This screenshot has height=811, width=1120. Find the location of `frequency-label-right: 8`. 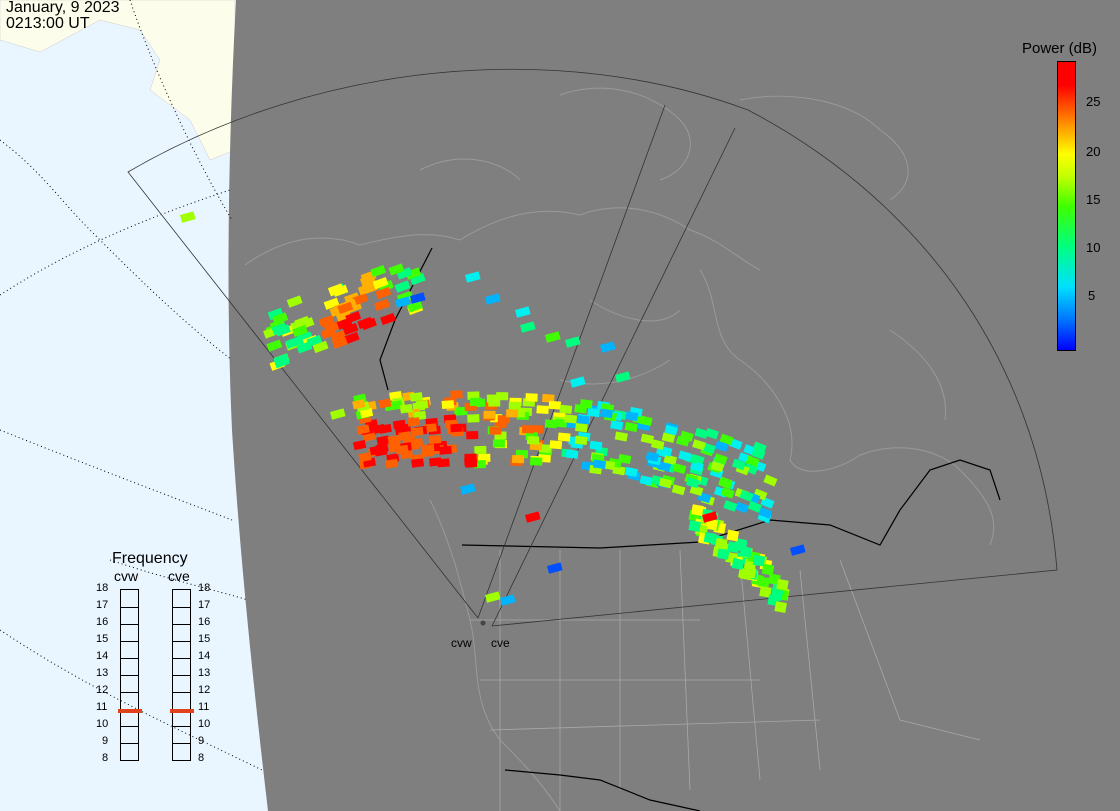

frequency-label-right: 8 is located at coordinates (201, 758).